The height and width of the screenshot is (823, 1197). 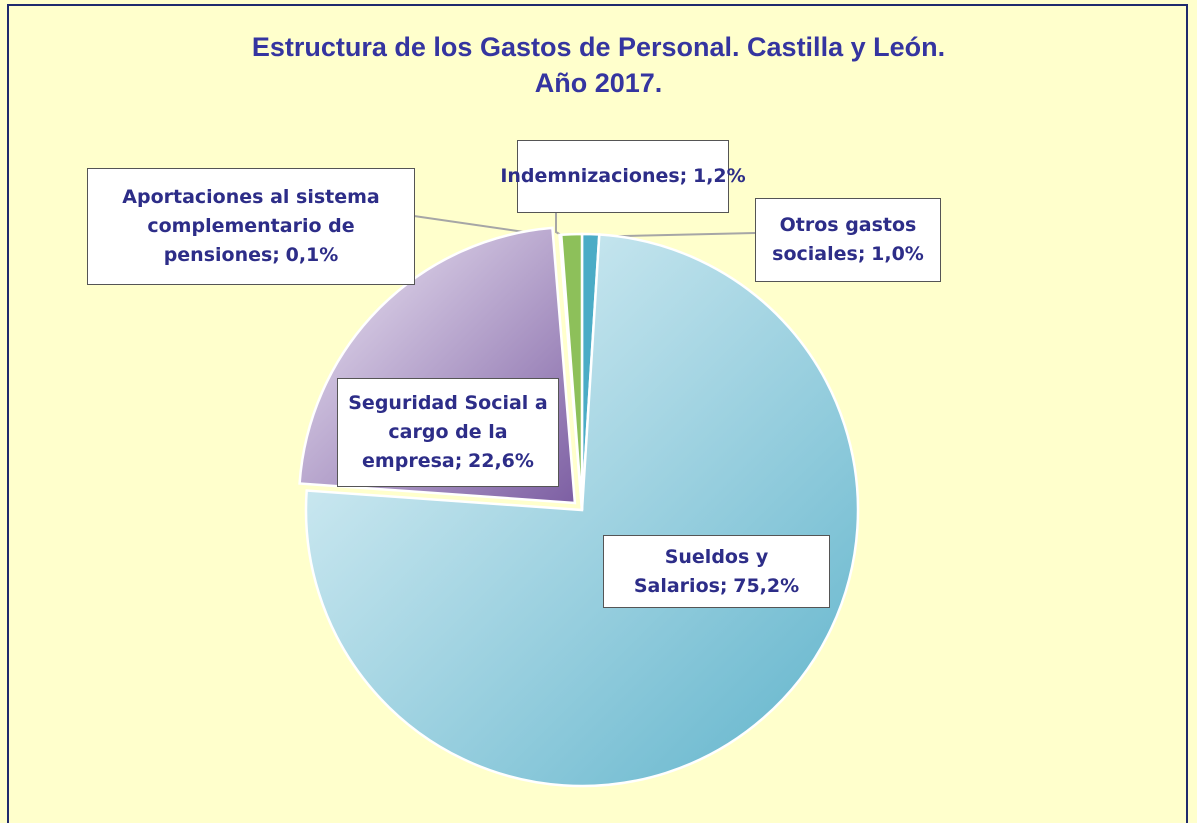 I want to click on category-label: Seguridad Social a cargo de la empresa;, so click(x=448, y=432).